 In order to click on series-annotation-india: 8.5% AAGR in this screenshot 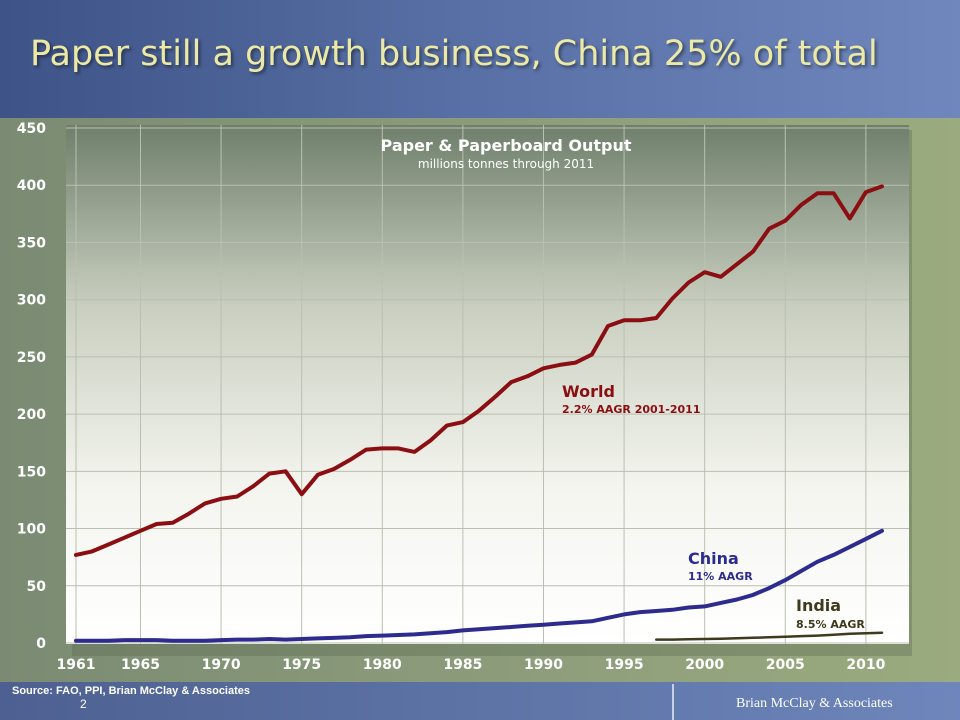, I will do `click(830, 624)`.